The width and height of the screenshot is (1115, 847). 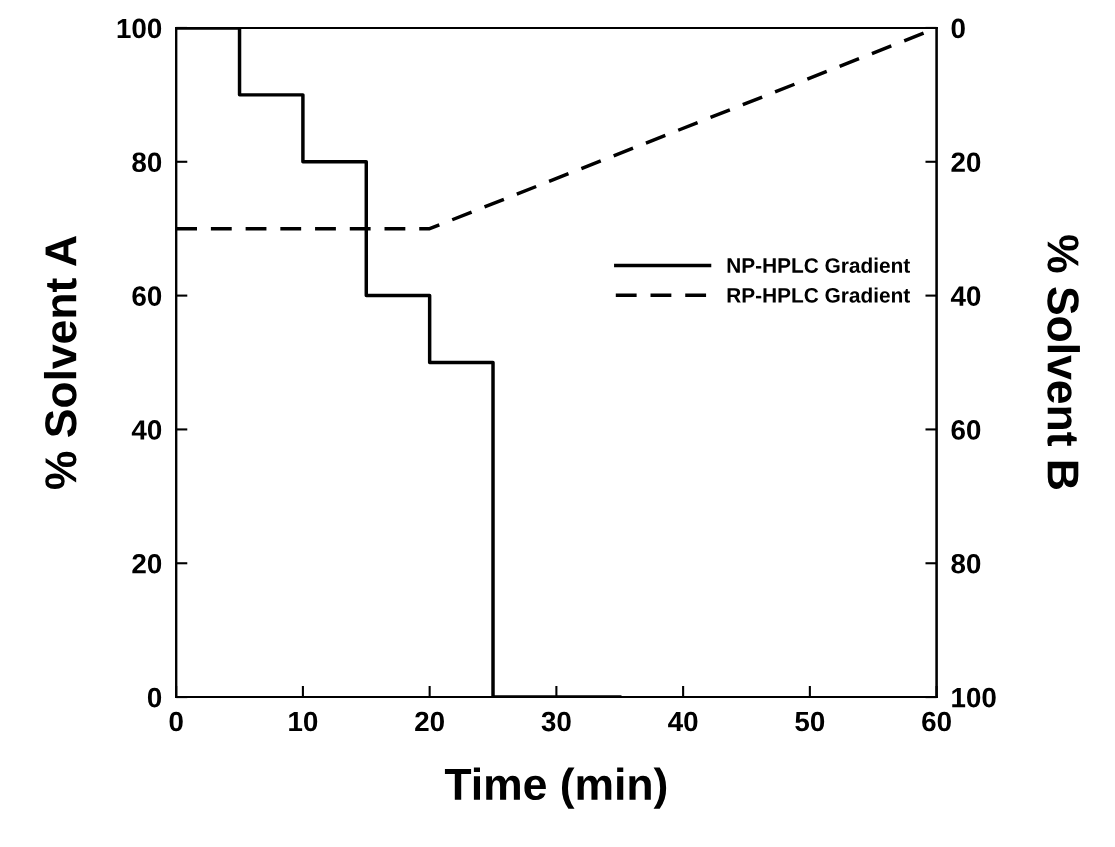 What do you see at coordinates (966, 563) in the screenshot?
I see `y2-tick-label: 80` at bounding box center [966, 563].